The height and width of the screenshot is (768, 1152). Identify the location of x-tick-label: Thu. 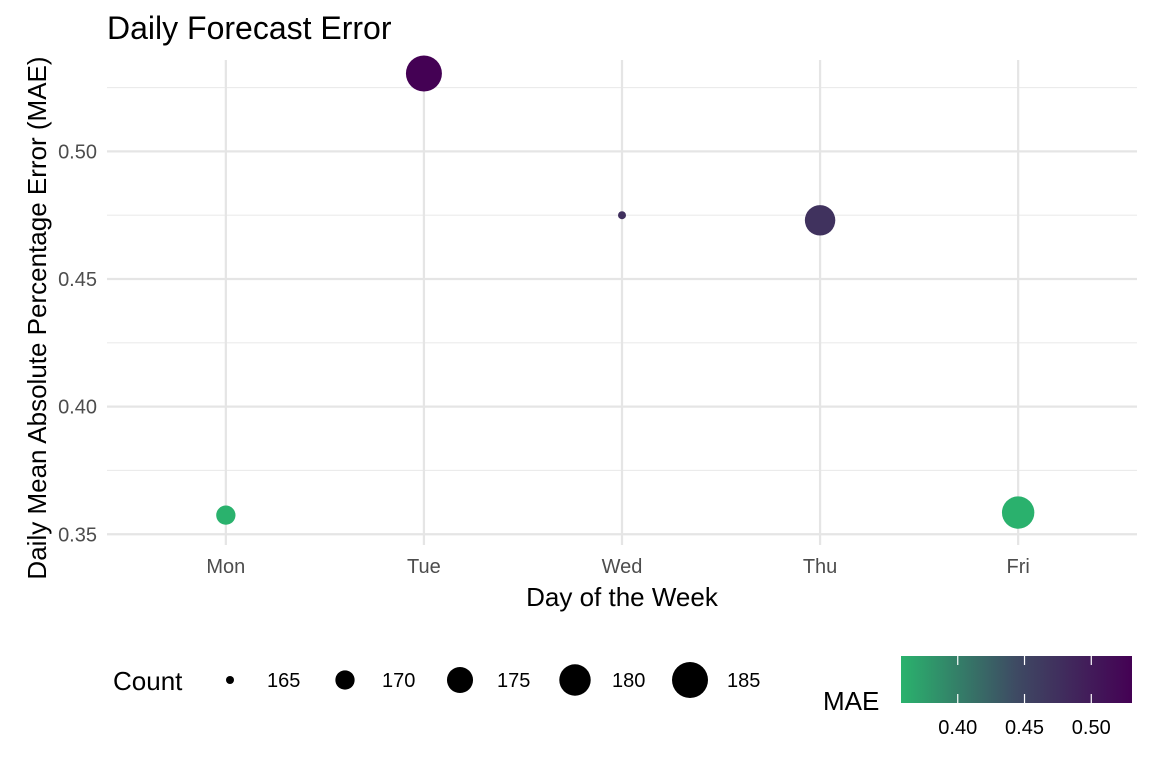
(820, 567).